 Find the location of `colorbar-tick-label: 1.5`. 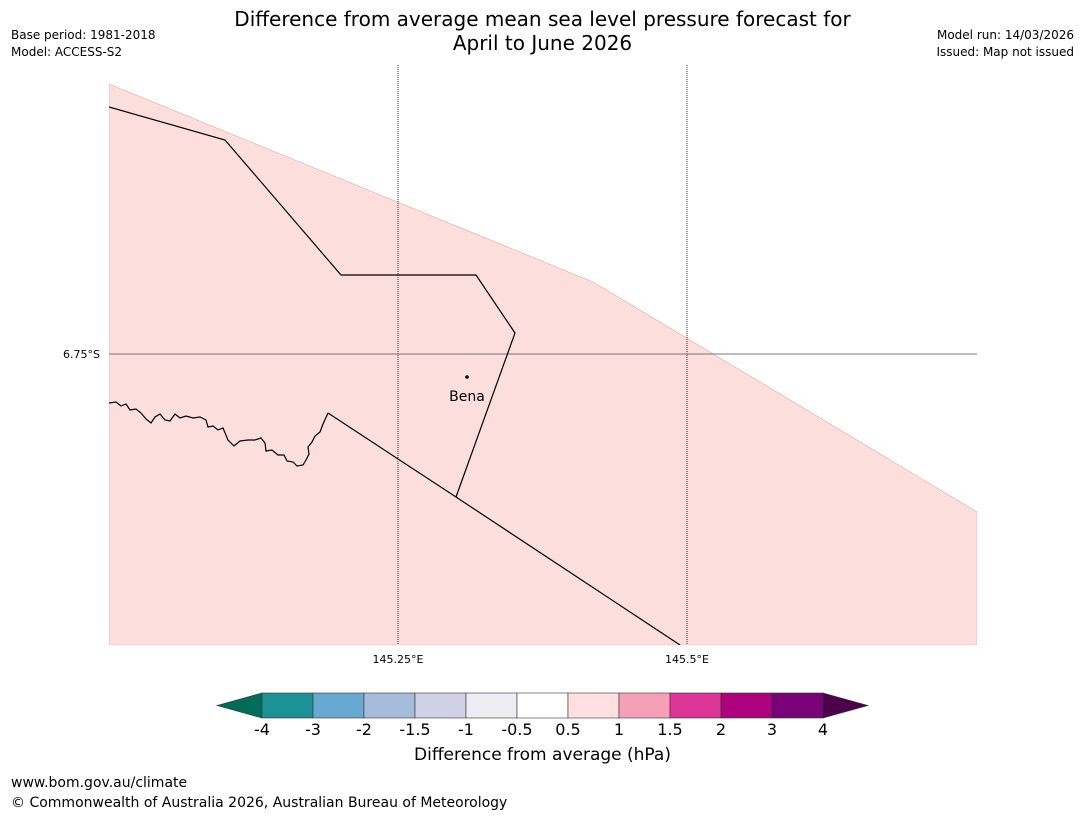

colorbar-tick-label: 1.5 is located at coordinates (670, 729).